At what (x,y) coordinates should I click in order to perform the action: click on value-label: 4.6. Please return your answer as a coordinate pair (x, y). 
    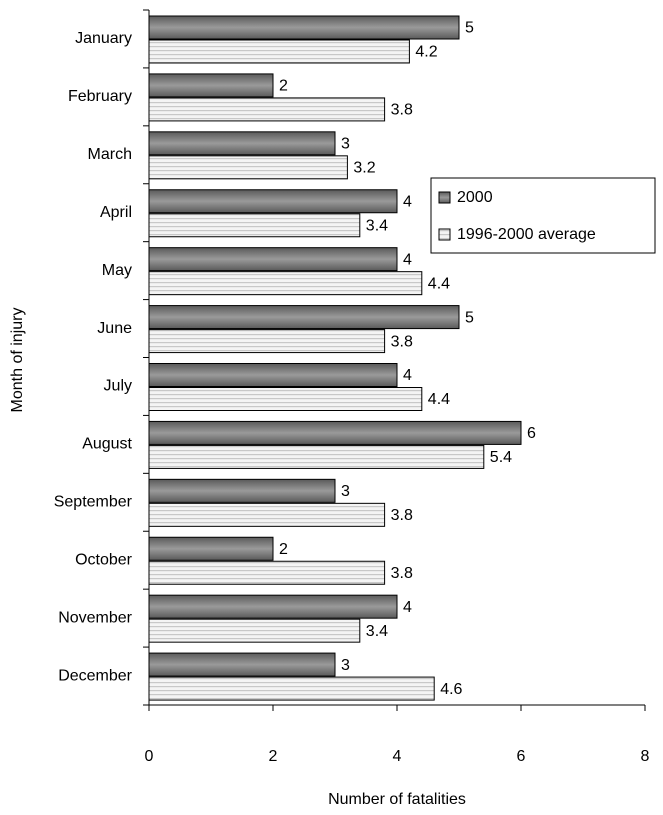
    Looking at the image, I should click on (451, 689).